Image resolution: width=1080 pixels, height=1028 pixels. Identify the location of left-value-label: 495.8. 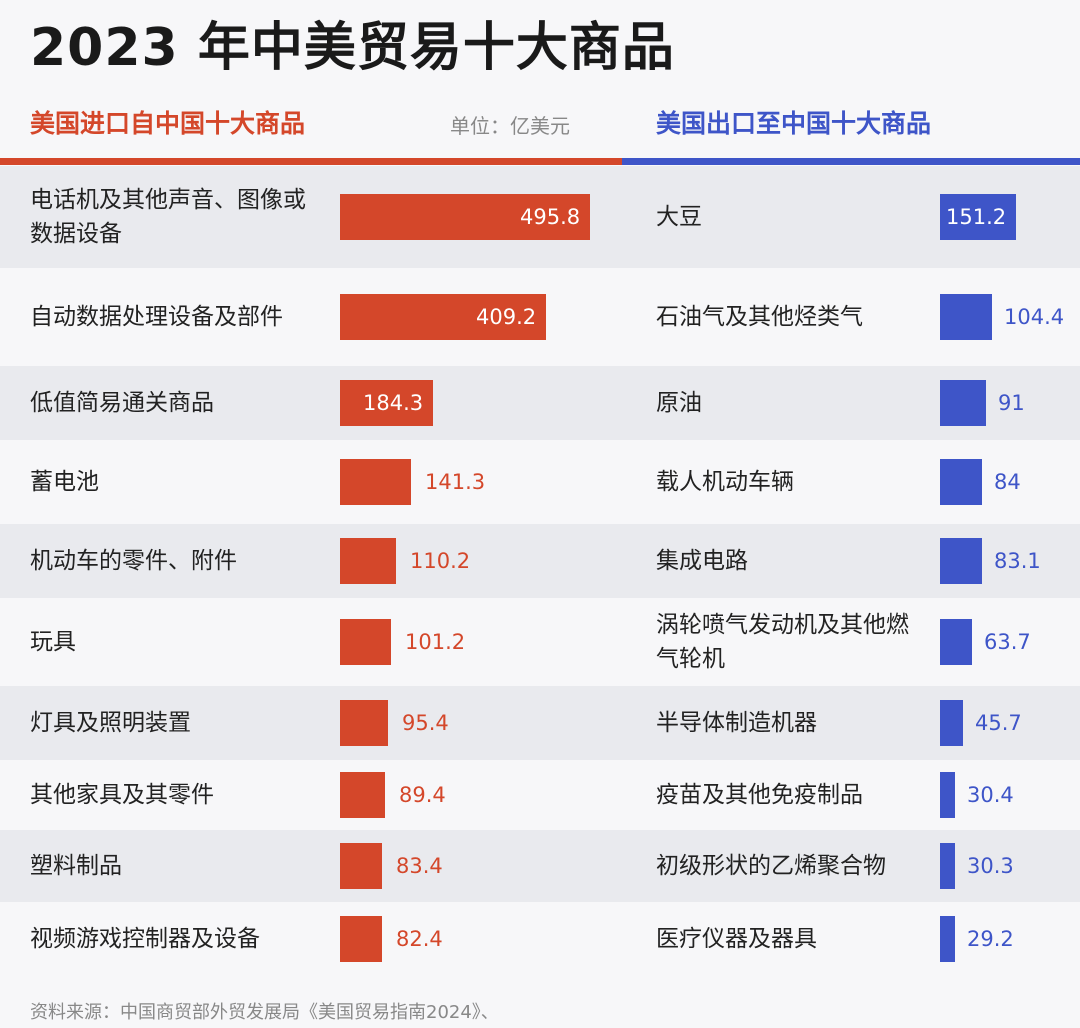
(550, 217).